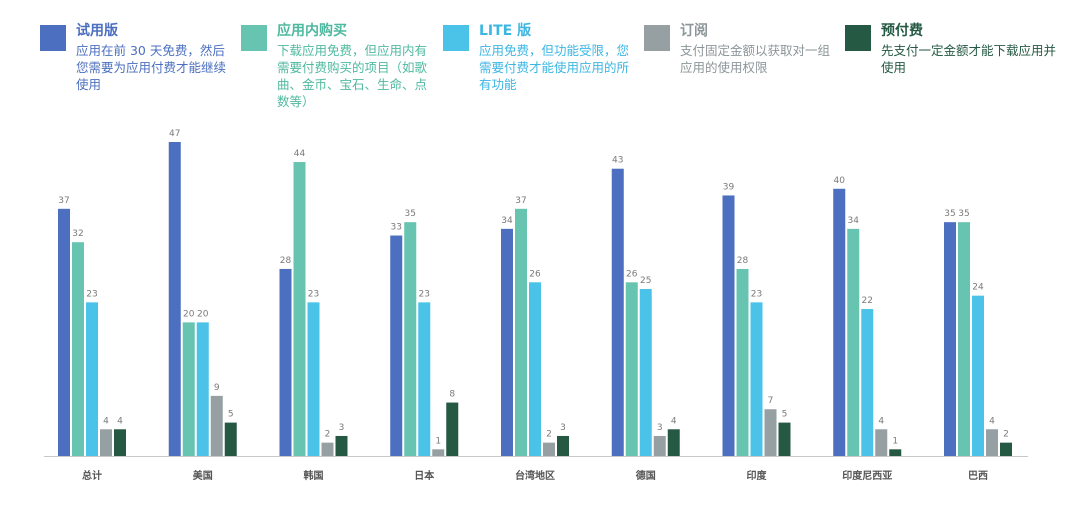 This screenshot has width=1080, height=512. I want to click on bar-indonesia-lite, so click(867, 382).